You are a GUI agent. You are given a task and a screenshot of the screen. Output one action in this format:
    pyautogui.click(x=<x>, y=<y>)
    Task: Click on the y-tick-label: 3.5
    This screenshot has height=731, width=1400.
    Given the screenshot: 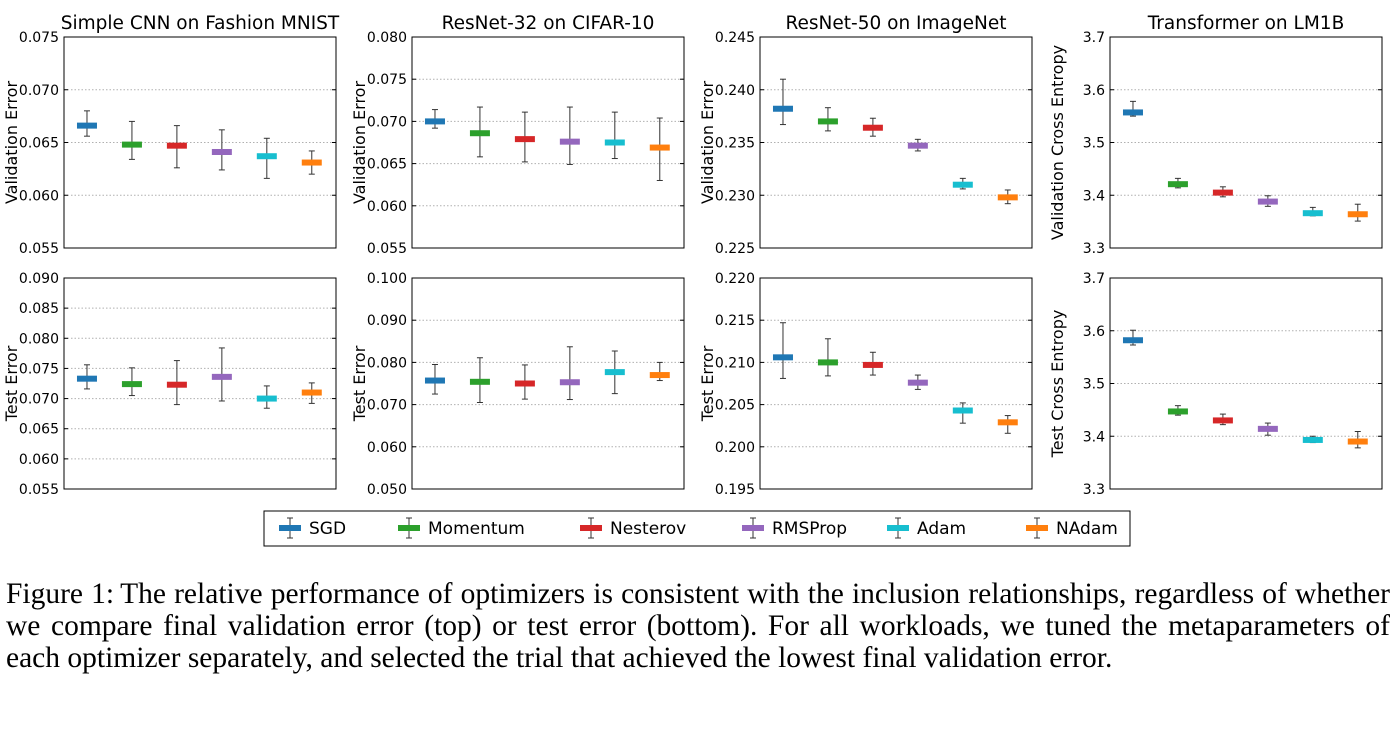 What is the action you would take?
    pyautogui.click(x=1094, y=385)
    